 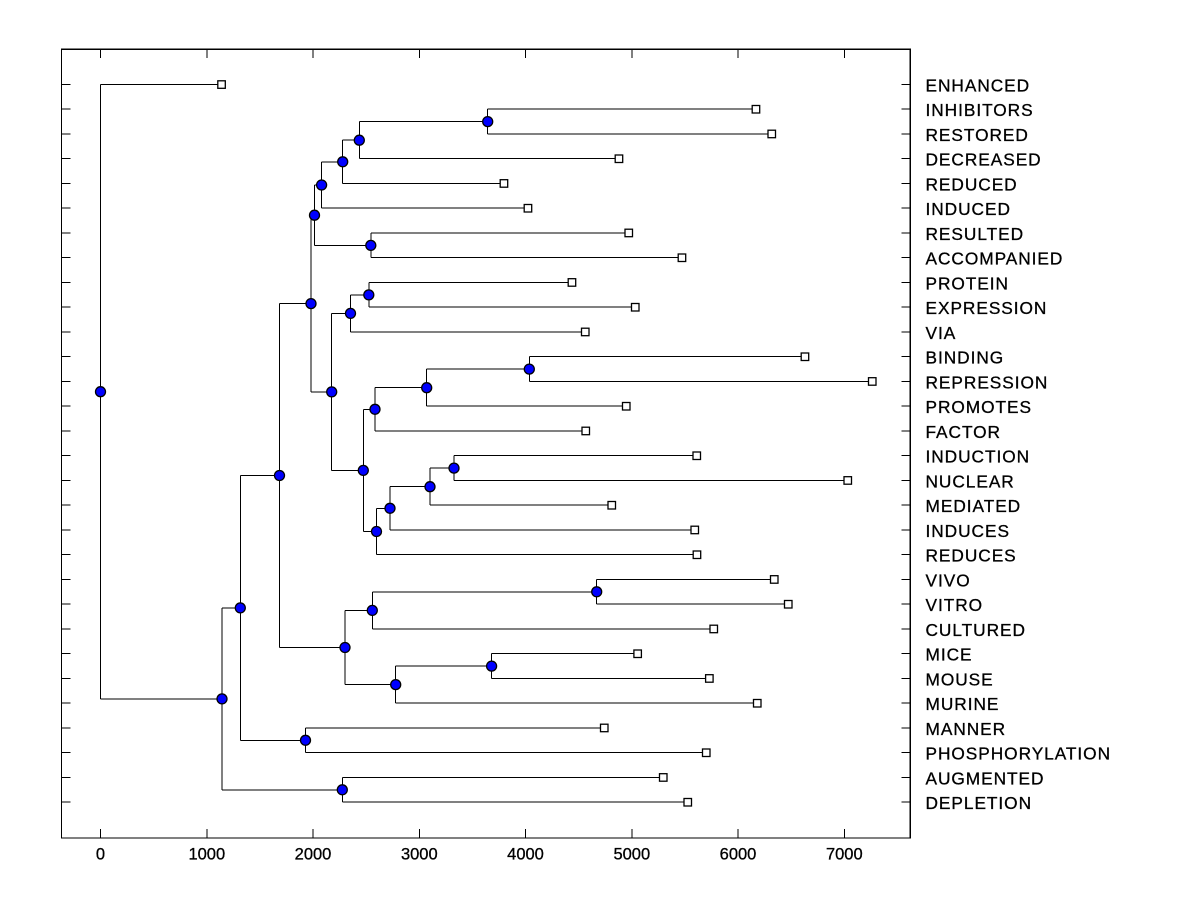 What do you see at coordinates (966, 729) in the screenshot?
I see `svg-text: MANNER` at bounding box center [966, 729].